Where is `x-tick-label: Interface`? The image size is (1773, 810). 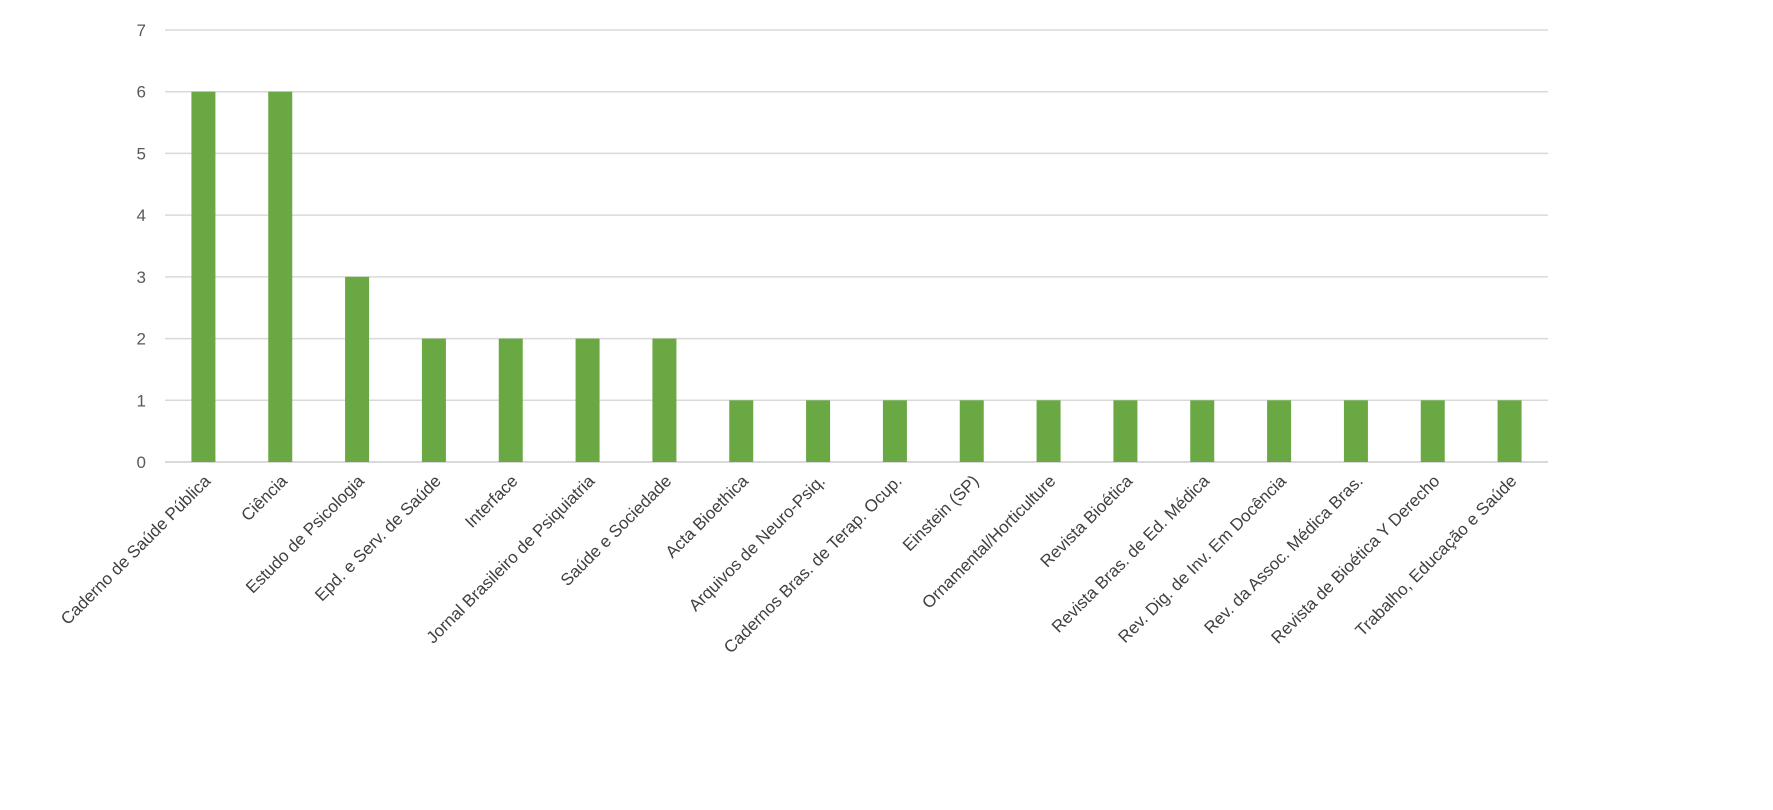 x-tick-label: Interface is located at coordinates (491, 501).